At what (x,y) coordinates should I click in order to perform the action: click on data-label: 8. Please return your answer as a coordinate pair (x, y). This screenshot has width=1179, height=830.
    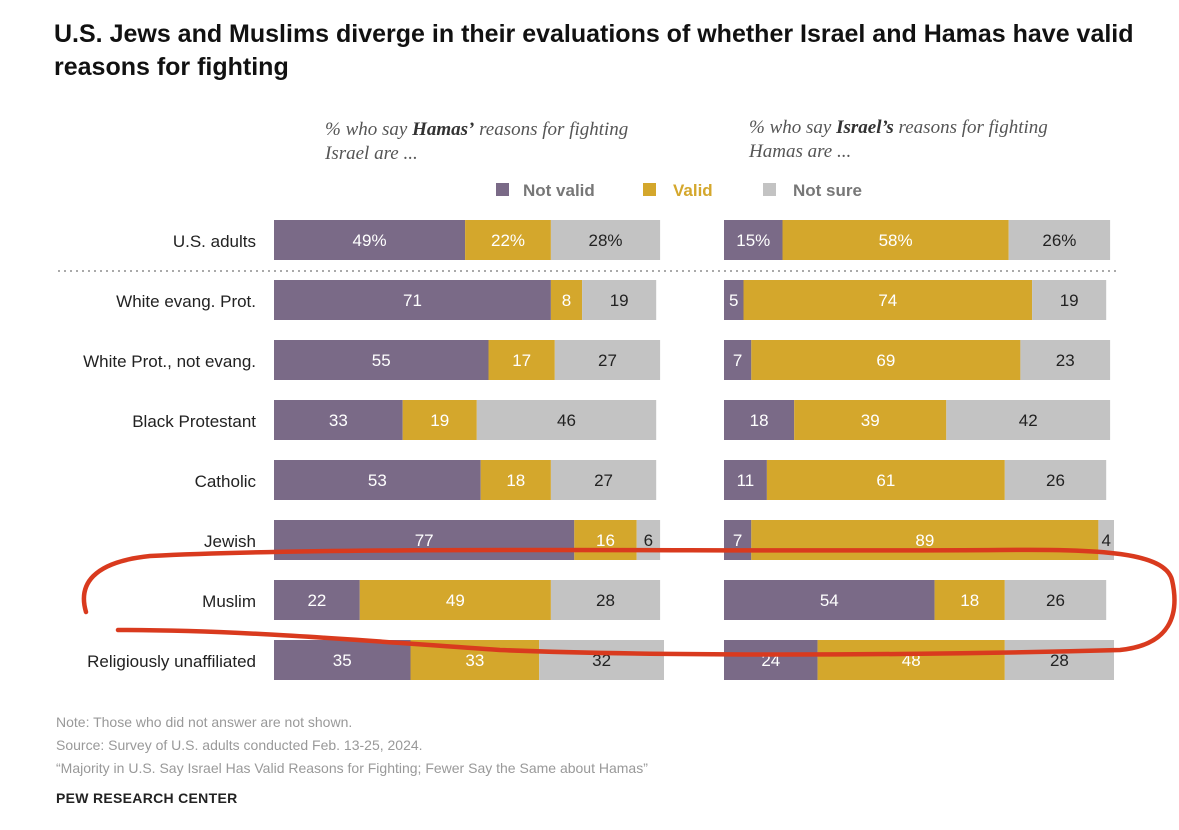
    Looking at the image, I should click on (566, 300).